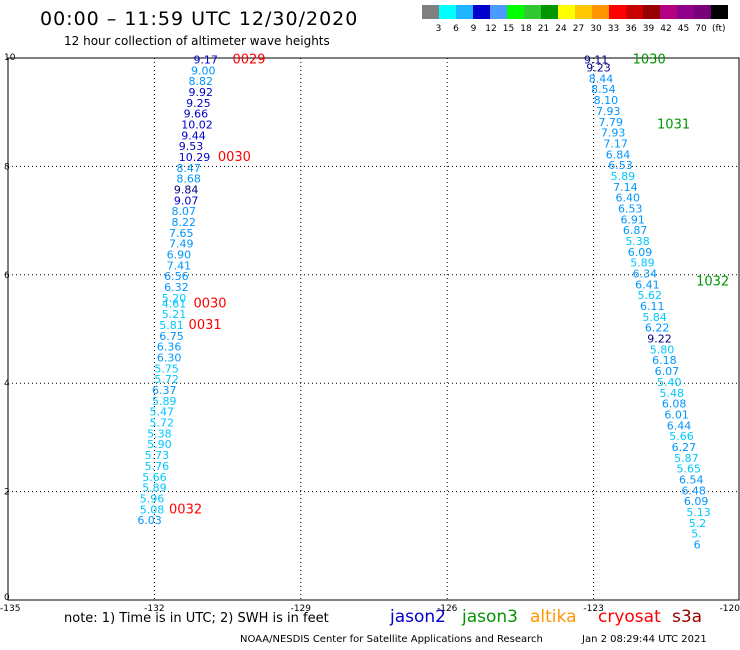  Describe the element at coordinates (157, 455) in the screenshot. I see `wave-height-value: 5.73` at that location.